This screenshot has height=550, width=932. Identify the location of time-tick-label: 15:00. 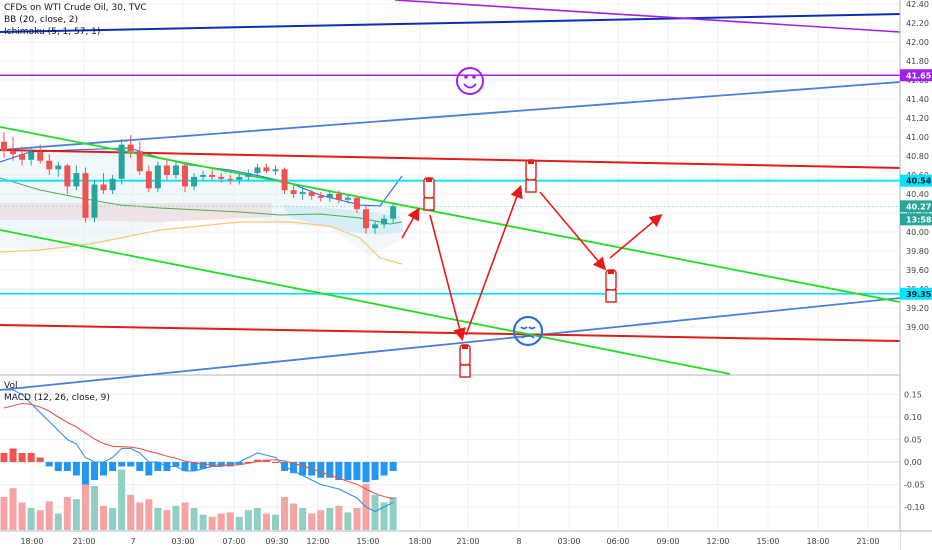
(367, 541).